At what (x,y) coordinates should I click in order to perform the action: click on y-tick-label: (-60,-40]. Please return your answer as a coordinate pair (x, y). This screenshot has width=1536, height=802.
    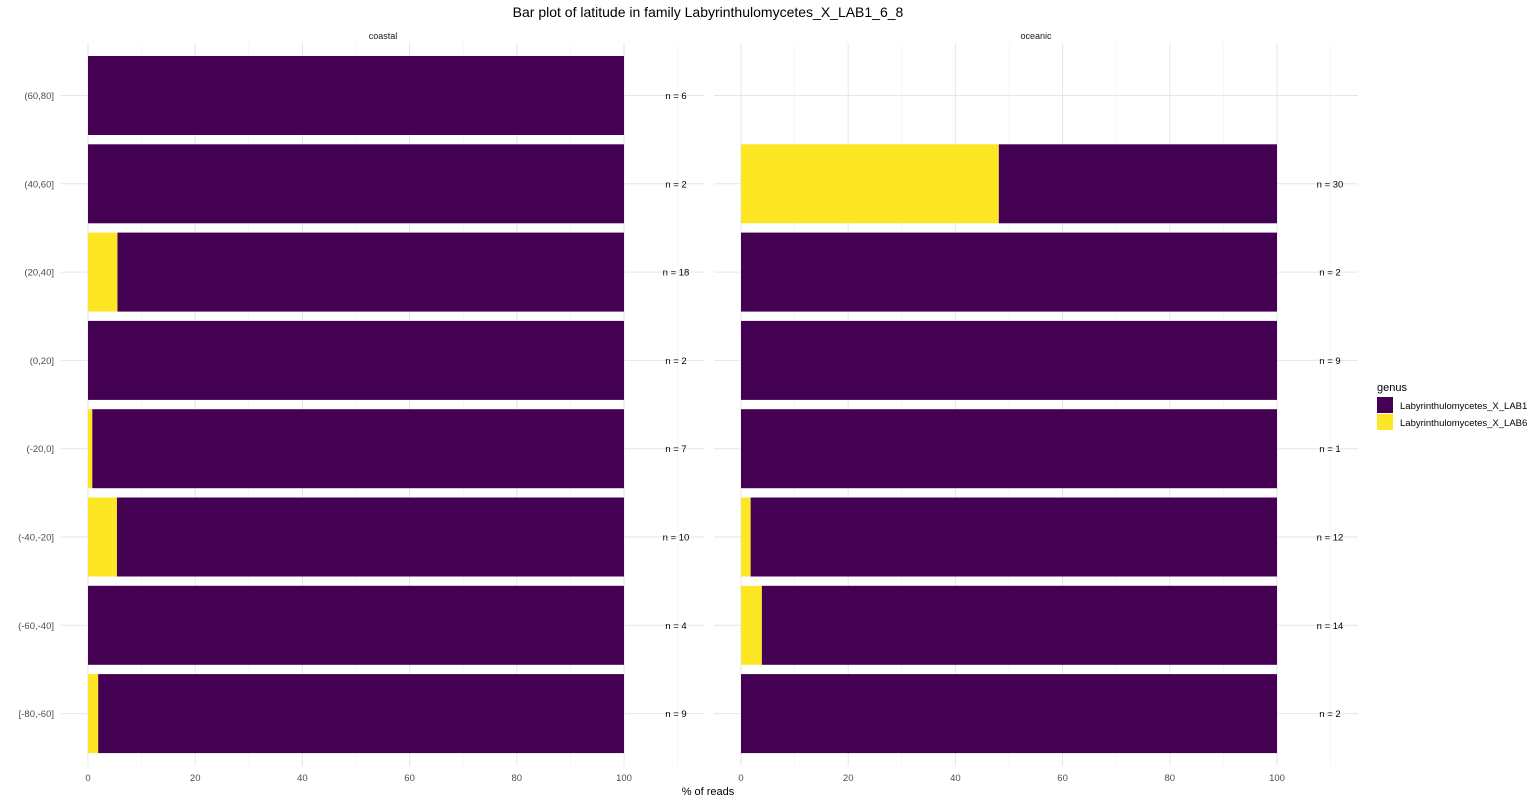
    Looking at the image, I should click on (36, 626).